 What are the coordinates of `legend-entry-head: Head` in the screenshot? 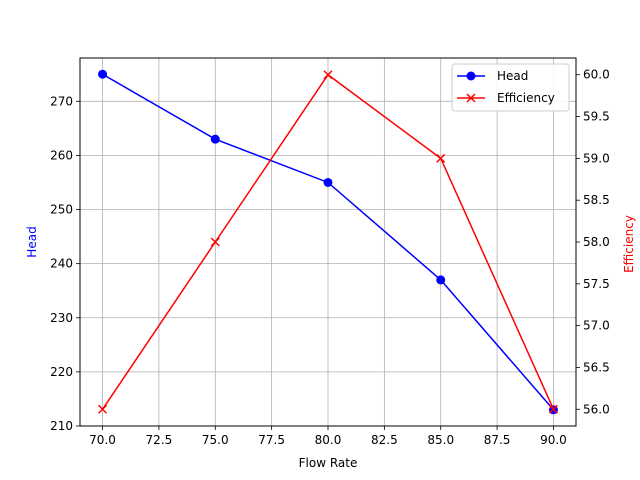 It's located at (492, 76).